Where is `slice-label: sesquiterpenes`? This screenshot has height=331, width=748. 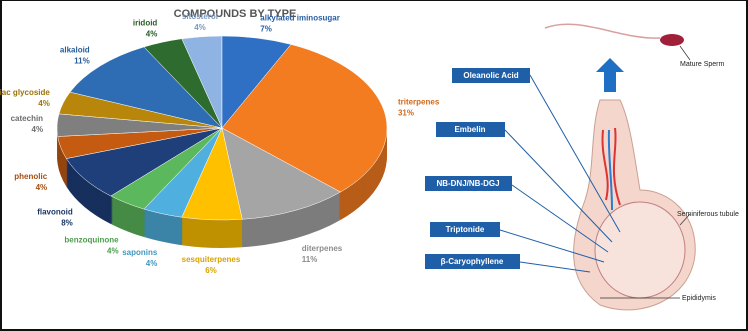
slice-label: sesquiterpenes is located at coordinates (211, 259).